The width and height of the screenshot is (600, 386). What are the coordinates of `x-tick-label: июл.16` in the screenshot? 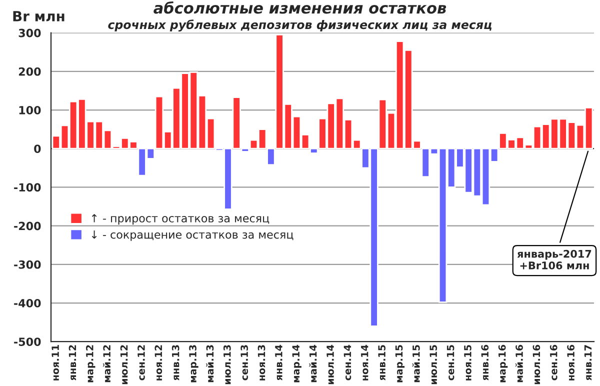 It's located at (536, 364).